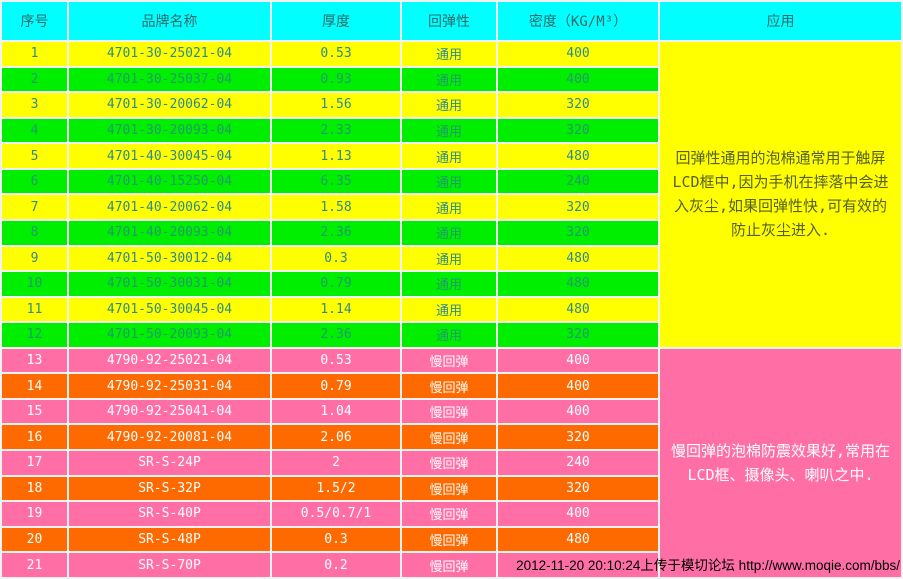 The width and height of the screenshot is (903, 579). Describe the element at coordinates (169, 21) in the screenshot. I see `header-brand-name: 品牌名称` at that location.